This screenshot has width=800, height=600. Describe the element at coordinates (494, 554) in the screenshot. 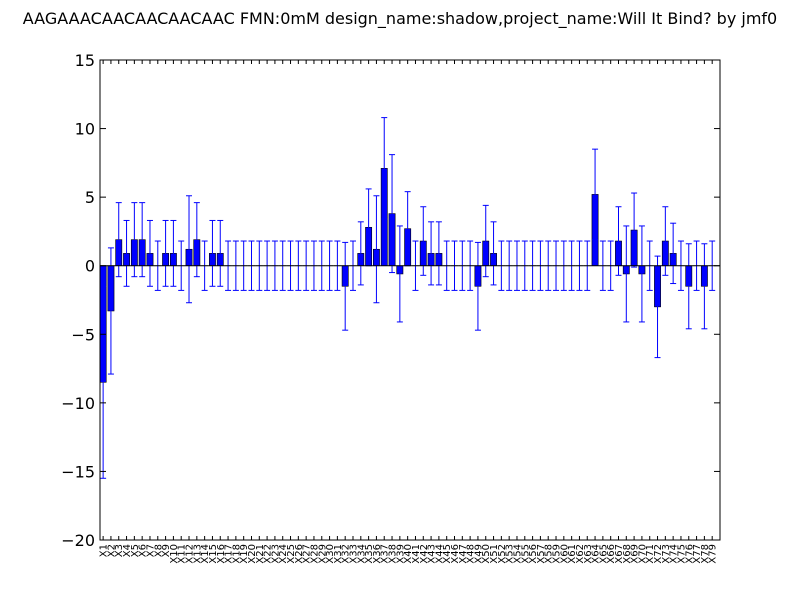

I see `x-tick-label: X51` at that location.